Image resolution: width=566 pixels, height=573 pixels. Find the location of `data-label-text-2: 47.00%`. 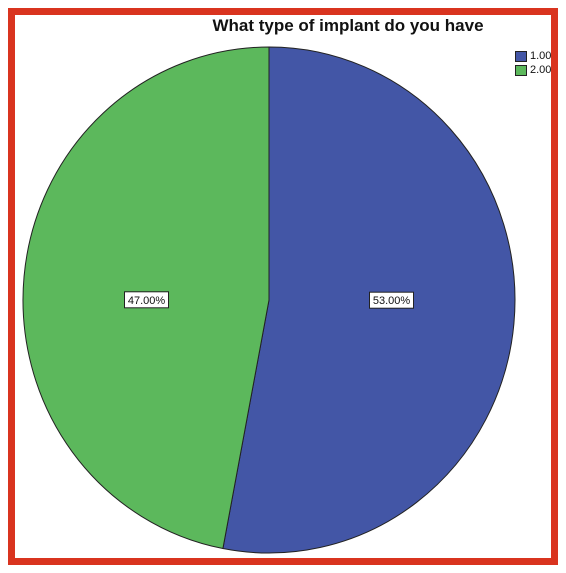

data-label-text-2: 47.00% is located at coordinates (147, 301).